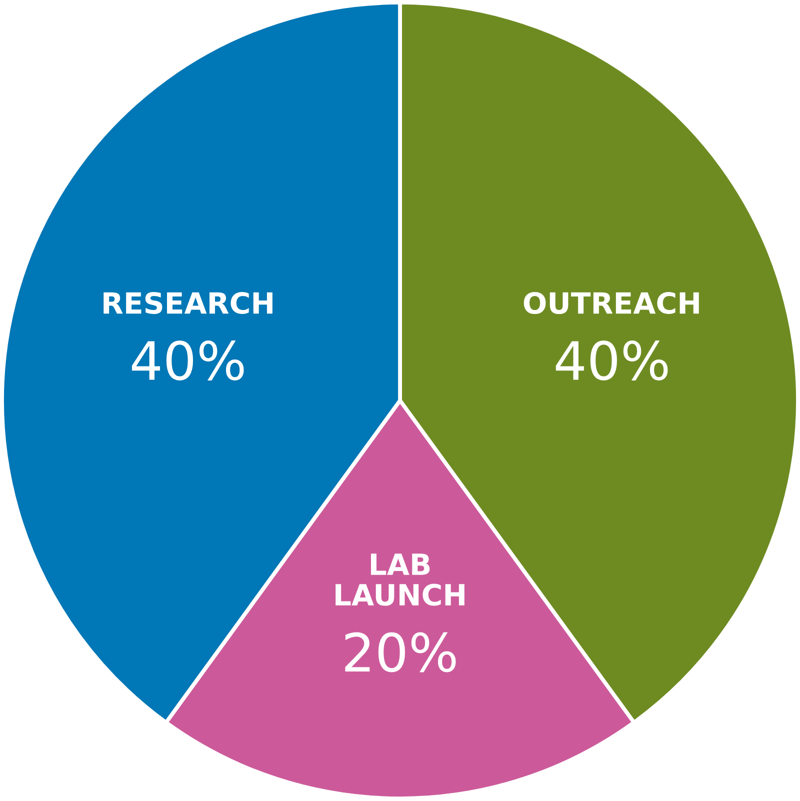 Image resolution: width=800 pixels, height=801 pixels. Describe the element at coordinates (400, 652) in the screenshot. I see `data-label: 20%` at that location.